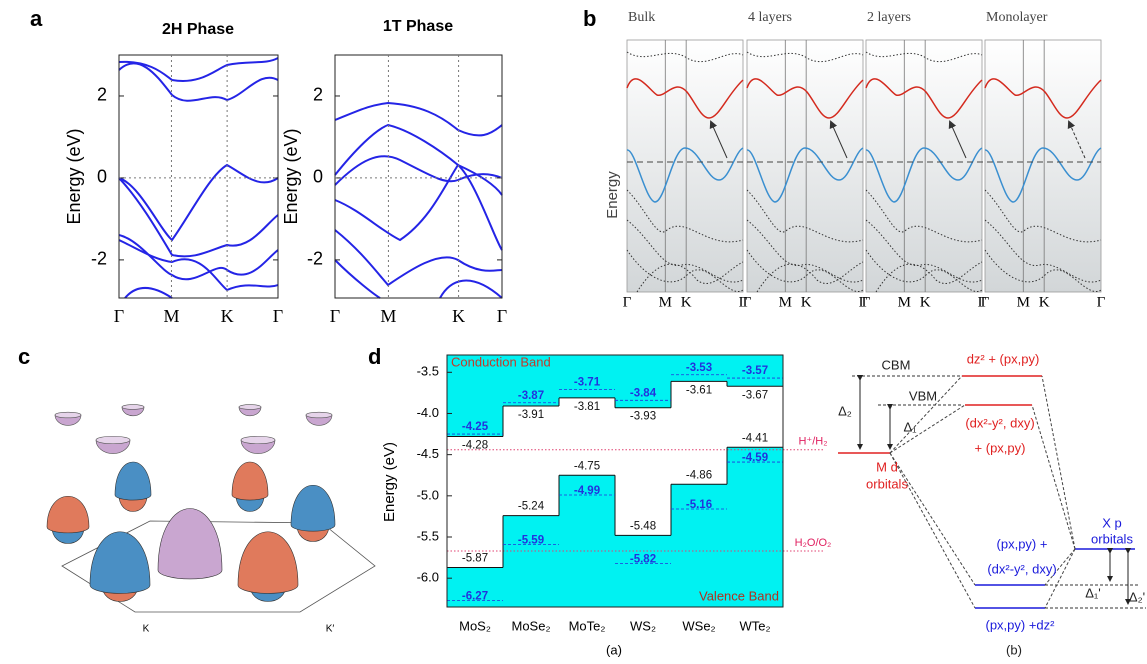 This screenshot has height=664, width=1147. I want to click on reference-label: H₂O/O₂, so click(813, 543).